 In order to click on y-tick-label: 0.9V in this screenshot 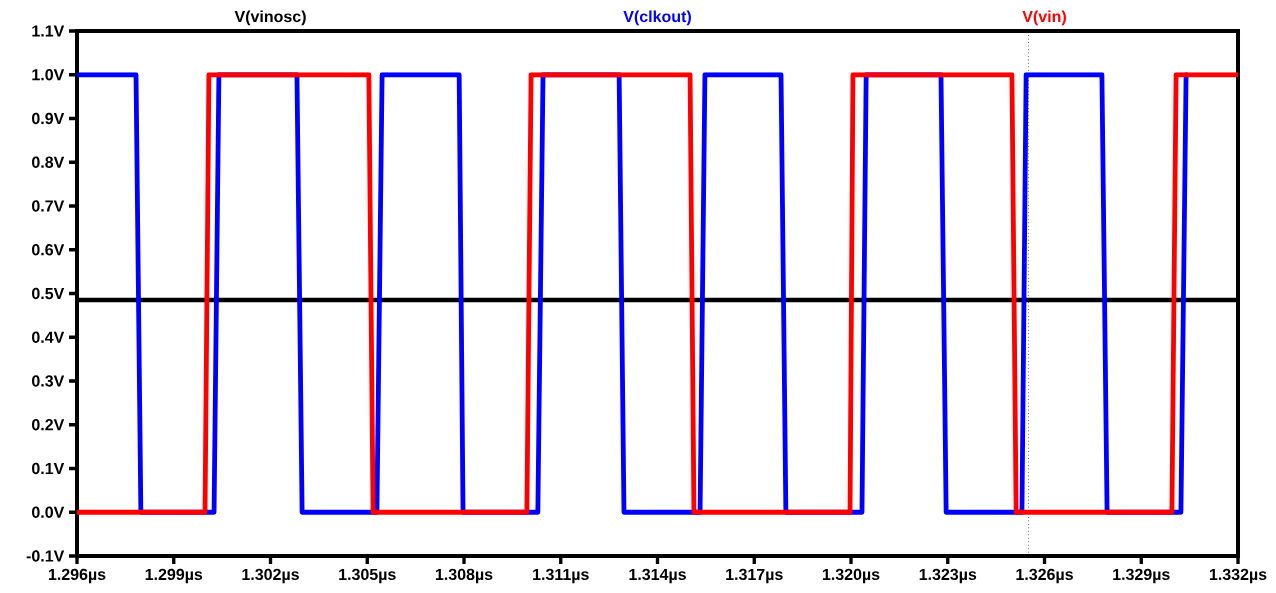, I will do `click(48, 118)`.